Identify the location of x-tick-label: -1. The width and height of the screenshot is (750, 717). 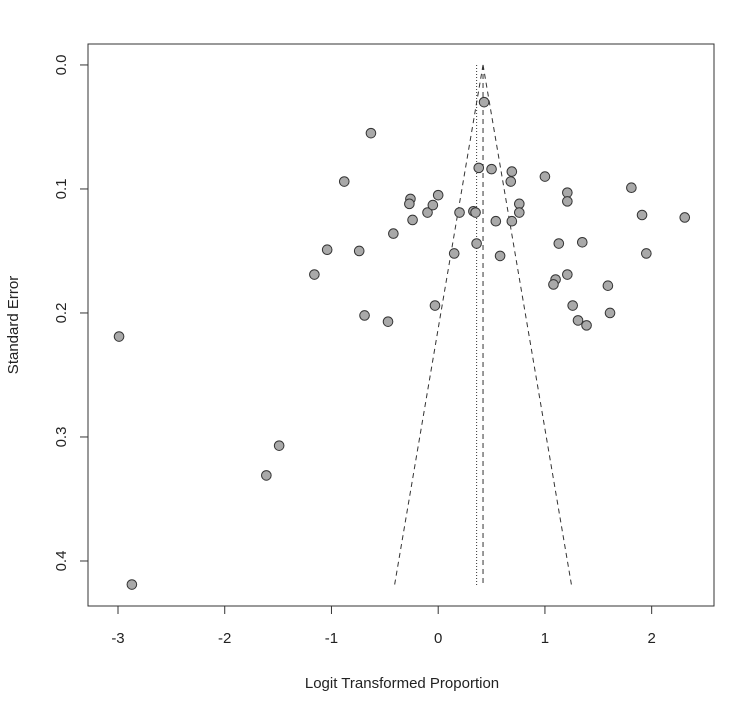
(331, 638).